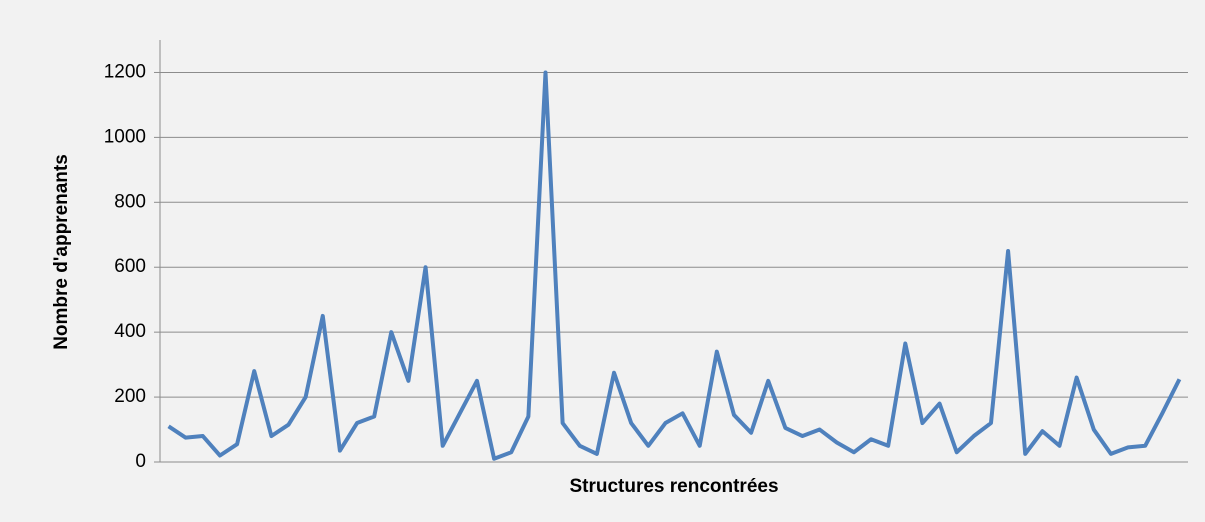  Describe the element at coordinates (125, 71) in the screenshot. I see `y-tick-label: 1200` at that location.